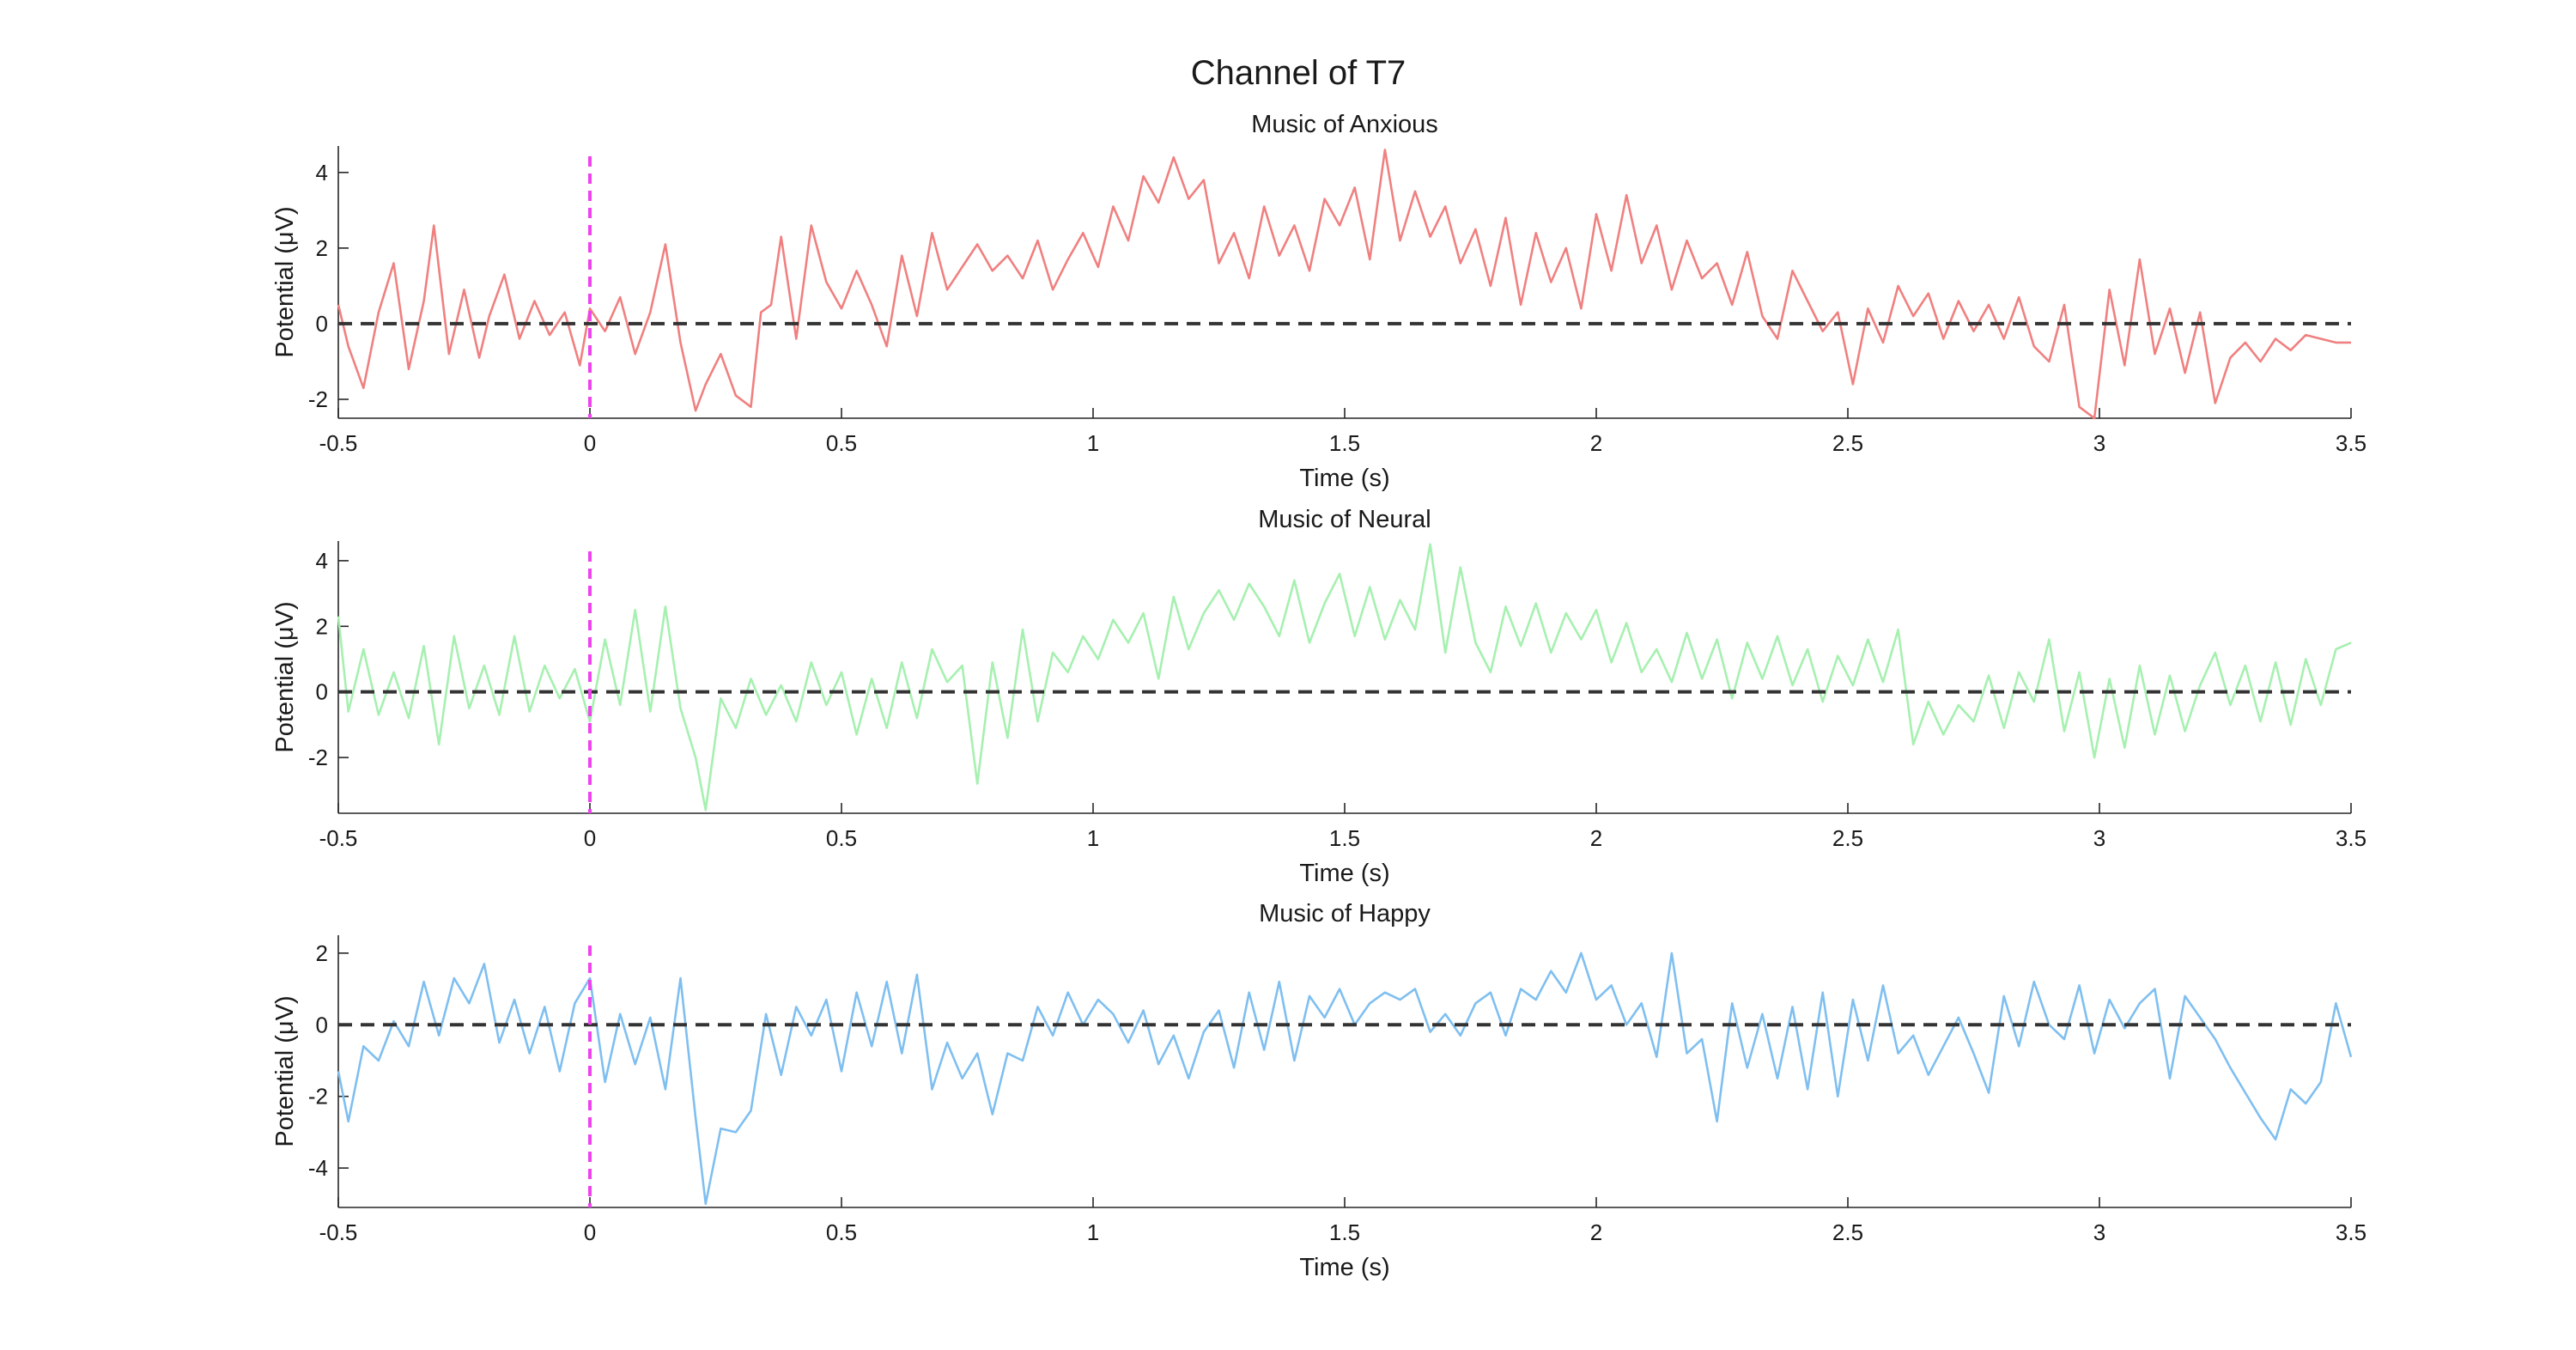 The width and height of the screenshot is (2576, 1350). Describe the element at coordinates (1345, 1079) in the screenshot. I see `series-line-happy` at that location.